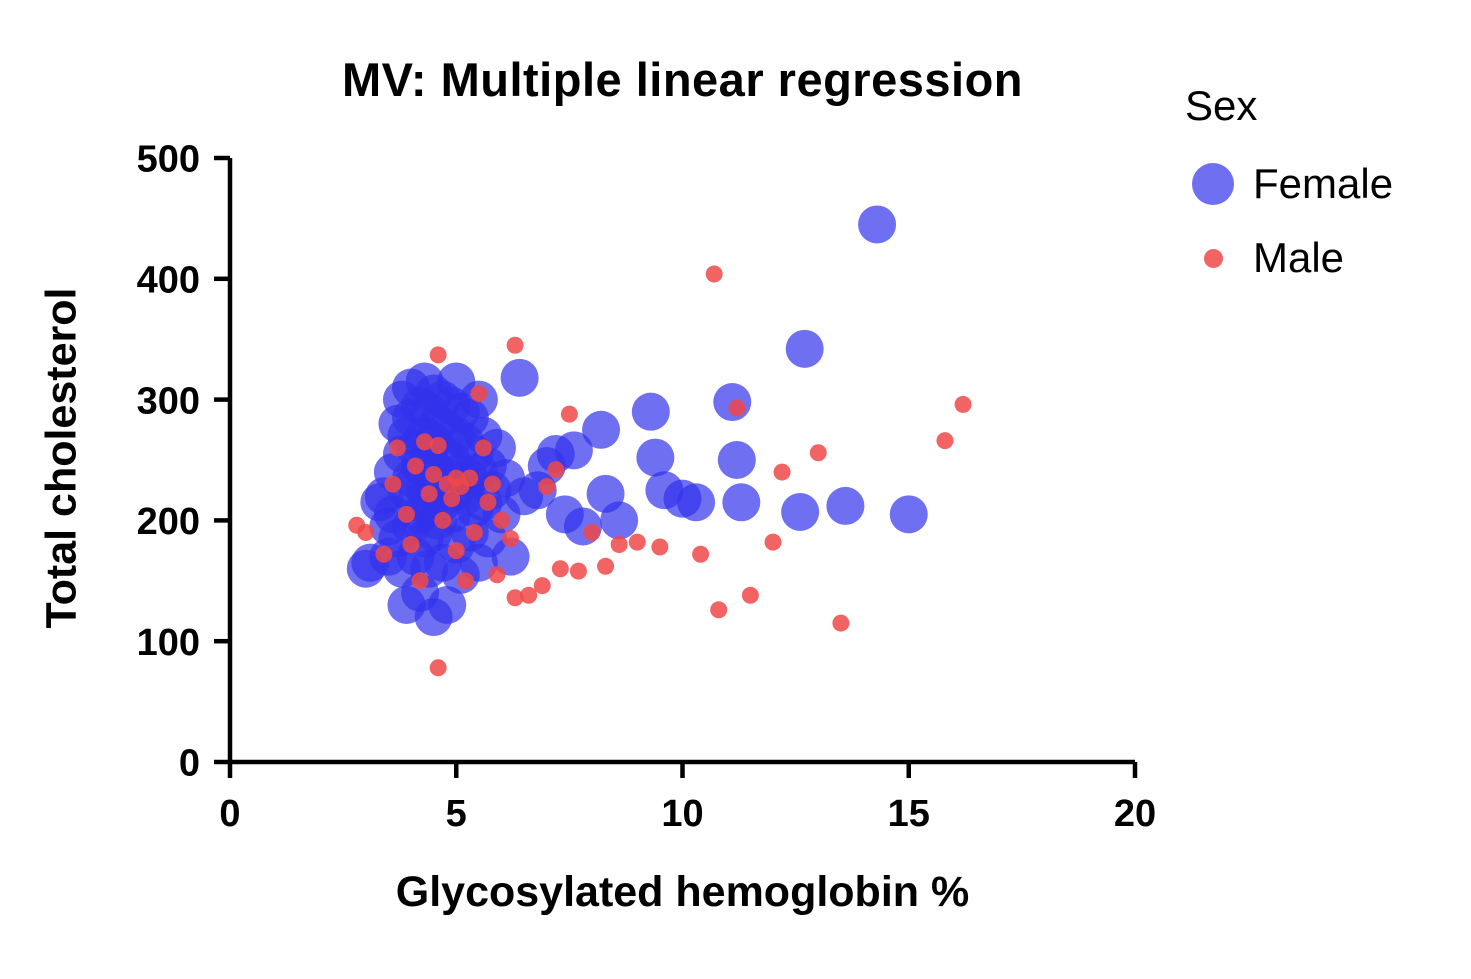  I want to click on x-tick-label: 0, so click(229, 814).